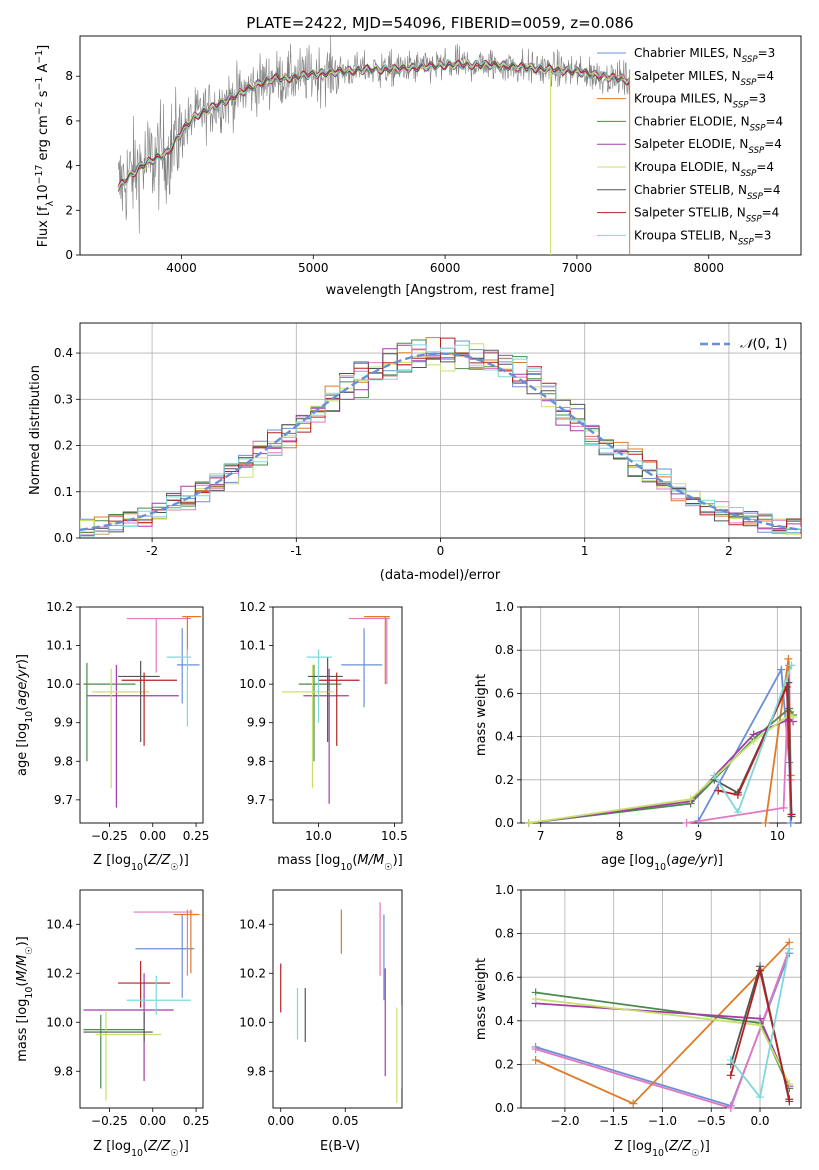 Image resolution: width=819 pixels, height=1170 pixels. I want to click on y-tick-label: 10.1, so click(59, 646).